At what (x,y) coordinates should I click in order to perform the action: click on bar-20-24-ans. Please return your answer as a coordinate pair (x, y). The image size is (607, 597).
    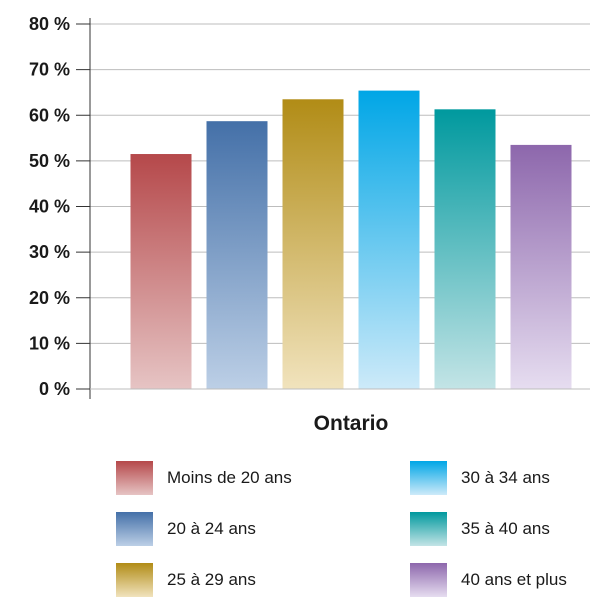
    Looking at the image, I should click on (237, 255).